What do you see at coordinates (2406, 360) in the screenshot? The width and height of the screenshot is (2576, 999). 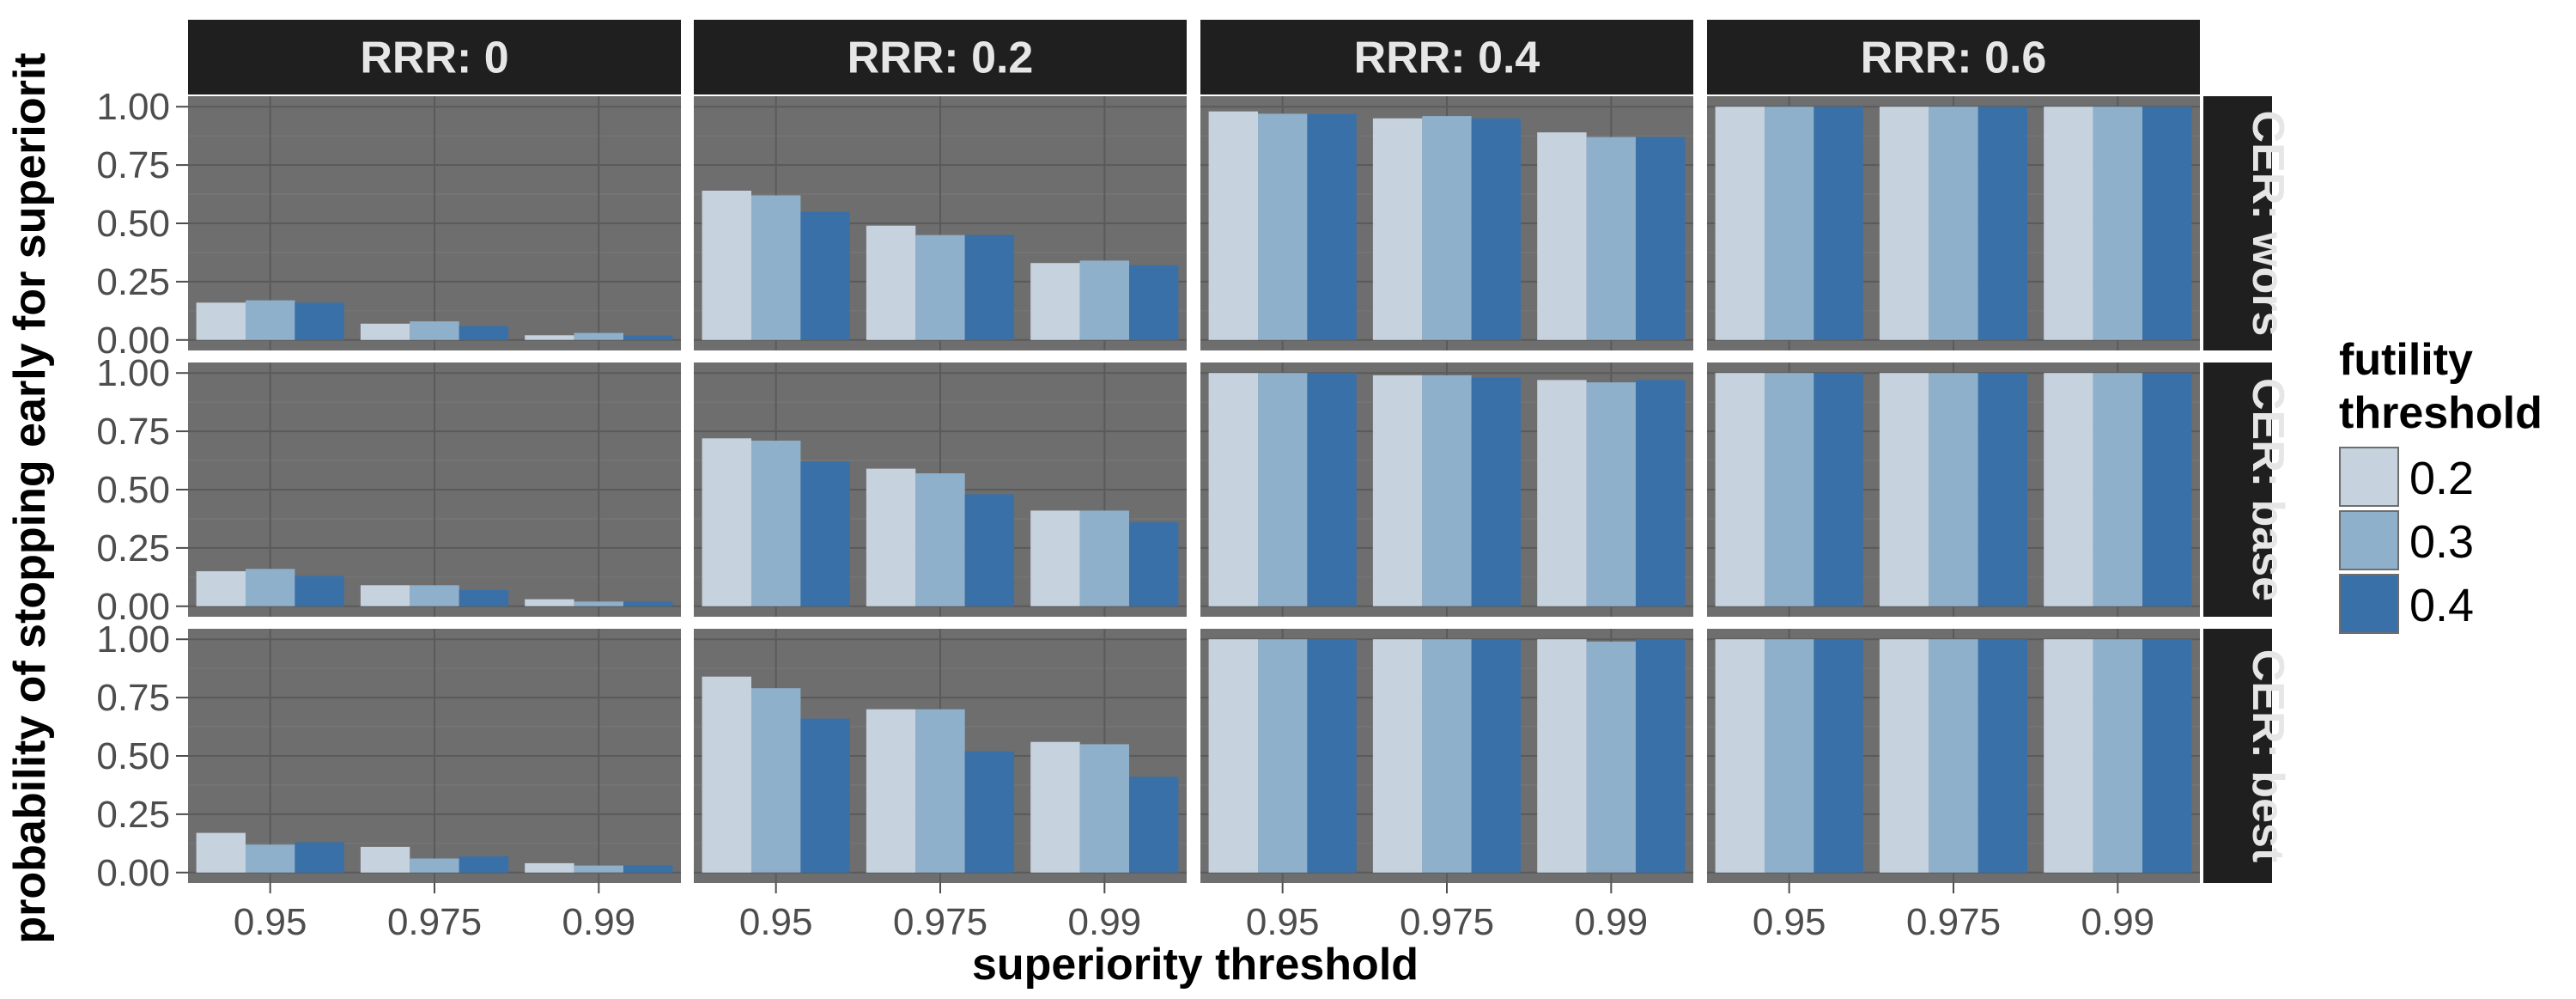 I see `legend-title: futility` at bounding box center [2406, 360].